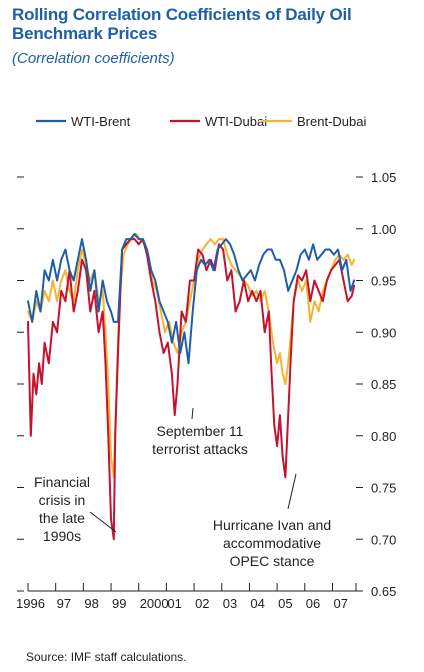  What do you see at coordinates (383, 436) in the screenshot?
I see `y-tick-label-3: 0.80` at bounding box center [383, 436].